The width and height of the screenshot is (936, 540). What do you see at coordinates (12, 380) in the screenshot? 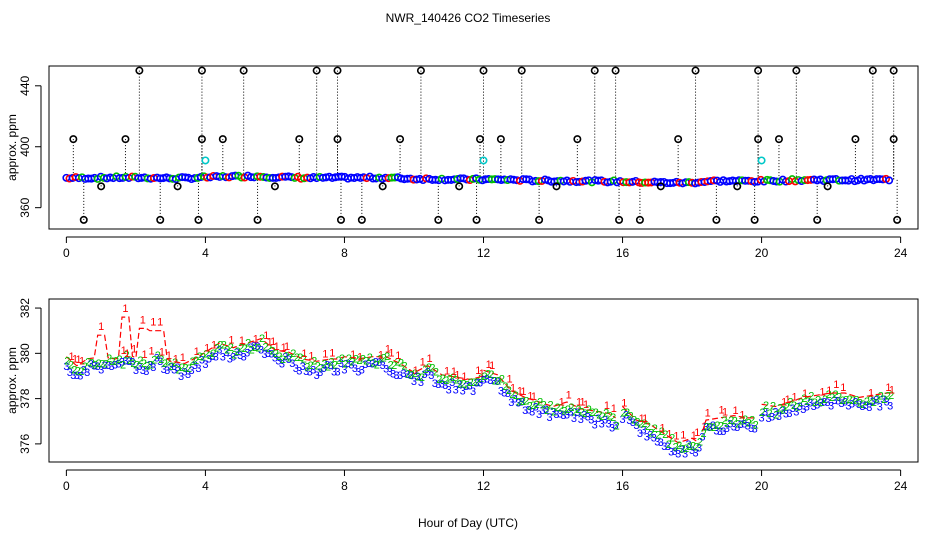
I see `y-axis-title: approx. ppm` at bounding box center [12, 380].